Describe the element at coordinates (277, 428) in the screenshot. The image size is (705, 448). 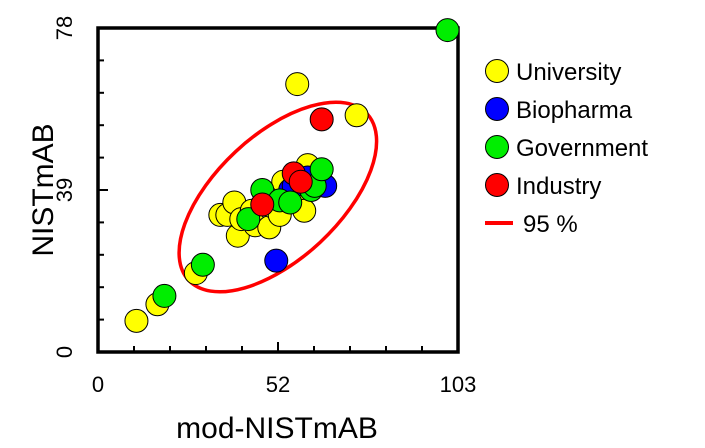
I see `x-axis-title: mod-NISTmAB` at that location.